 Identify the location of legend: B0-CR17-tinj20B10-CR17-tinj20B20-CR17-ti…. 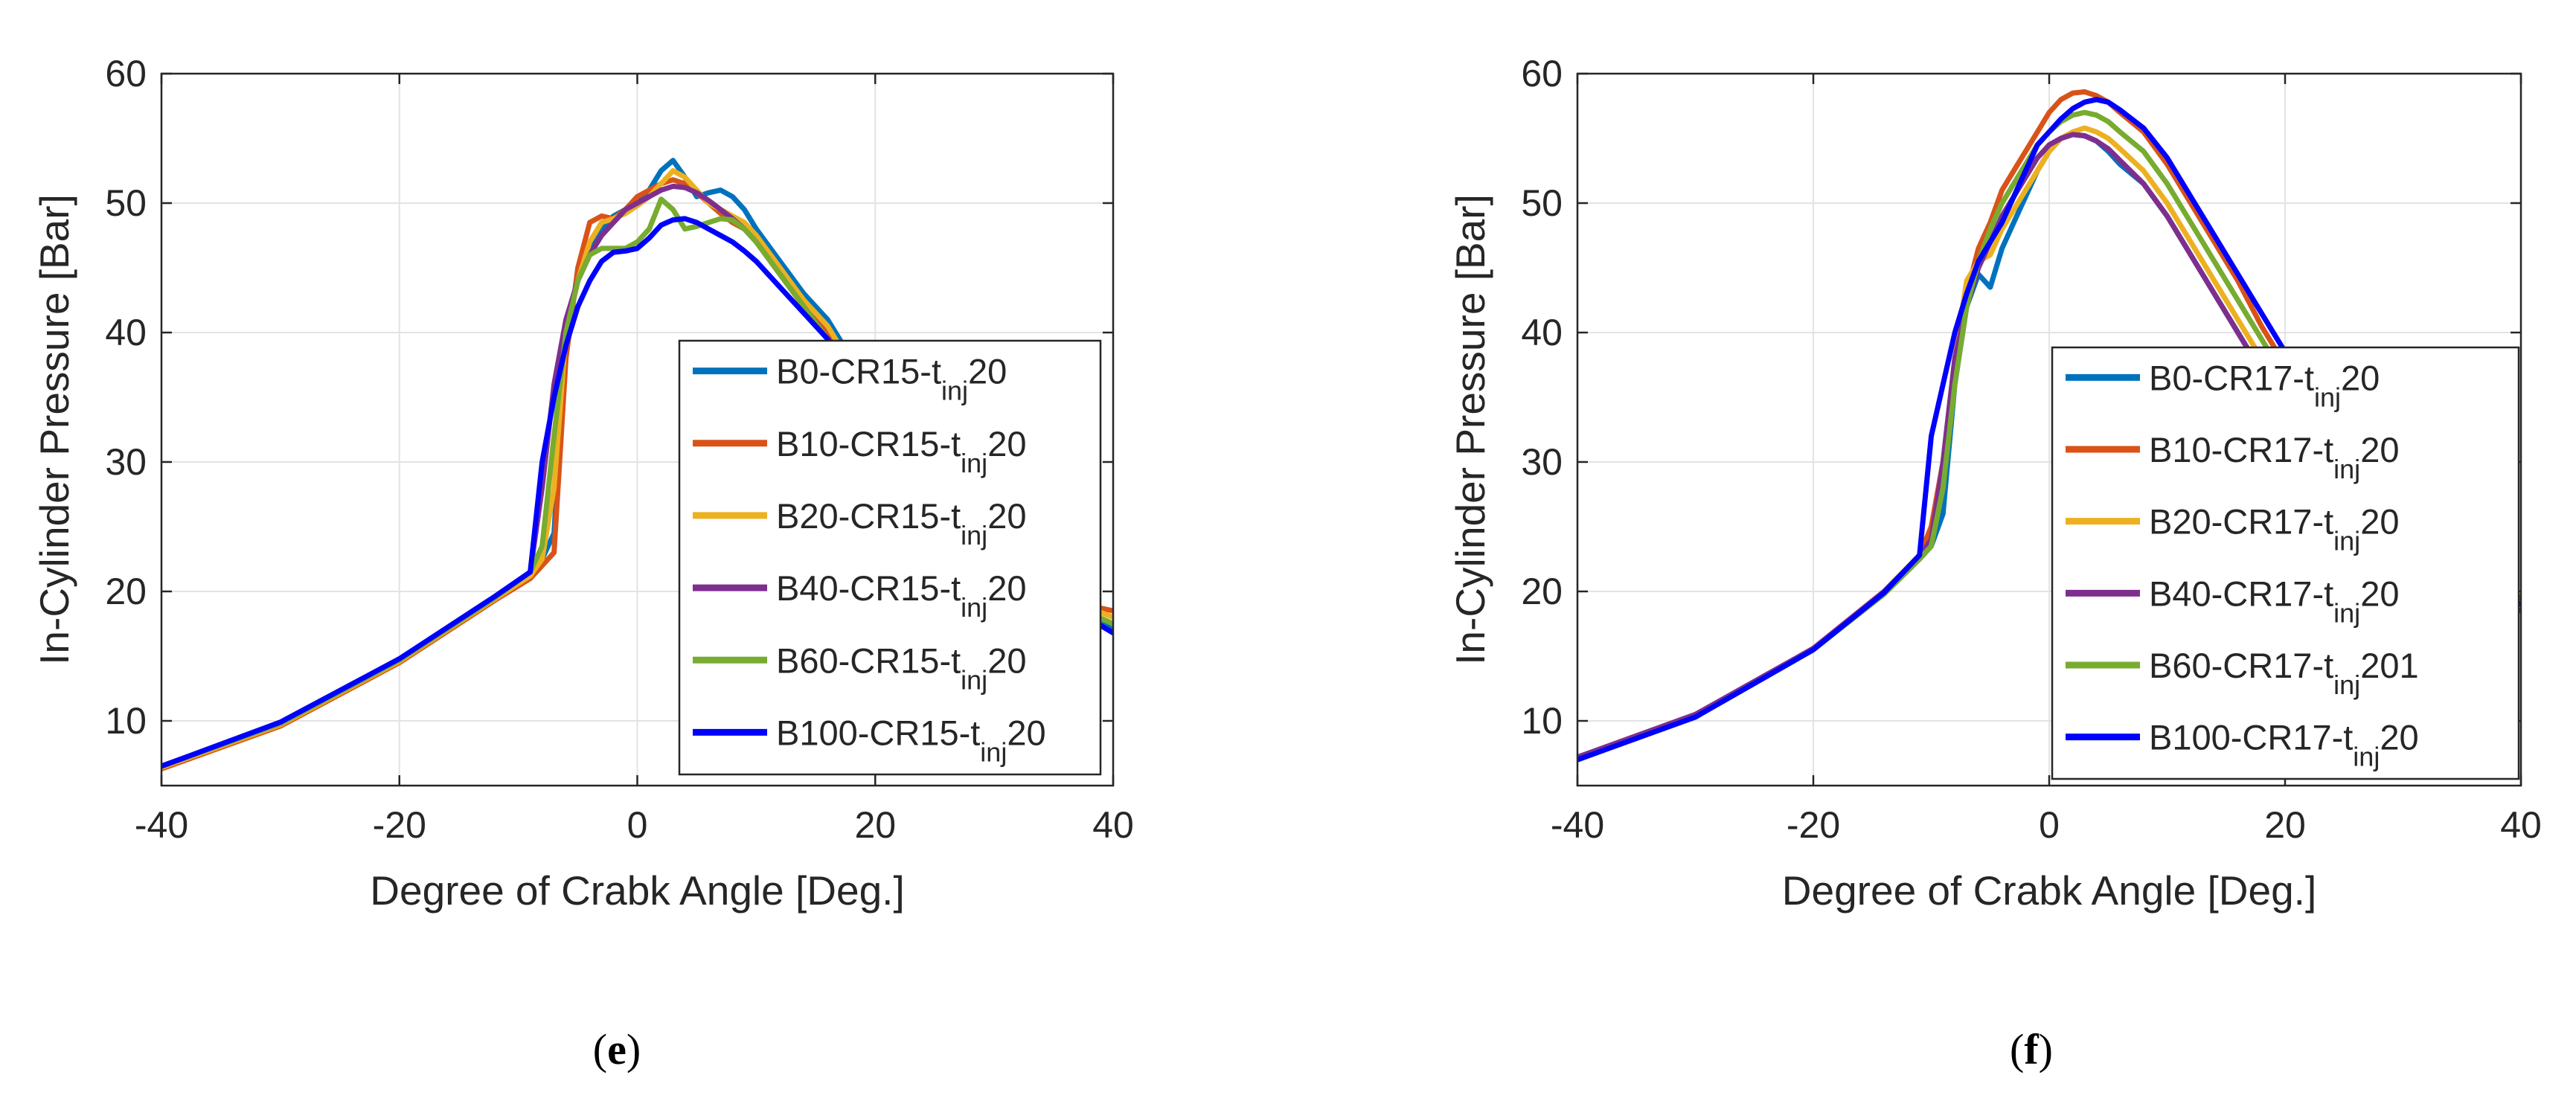
(2285, 563).